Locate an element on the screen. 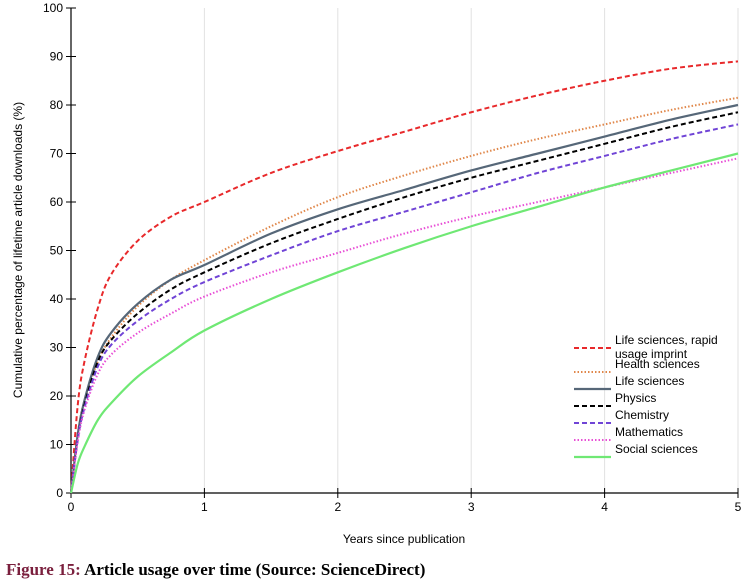 This screenshot has height=583, width=748. x-axis-title: Years since publication is located at coordinates (404, 539).